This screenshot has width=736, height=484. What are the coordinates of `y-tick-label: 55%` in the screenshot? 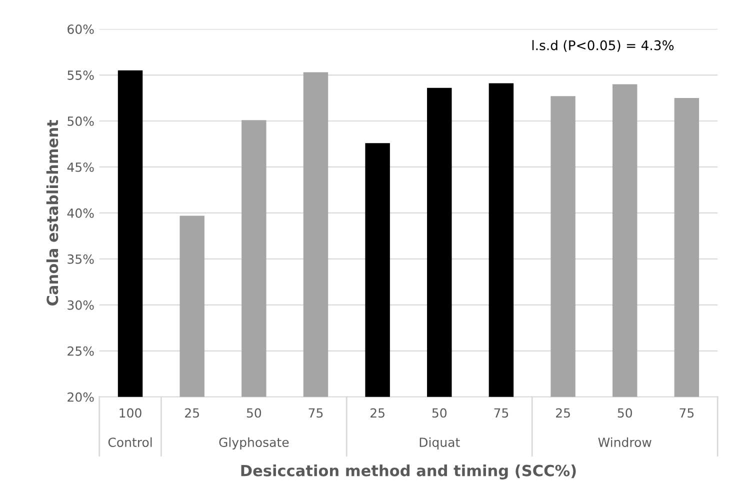 It's located at (81, 75).